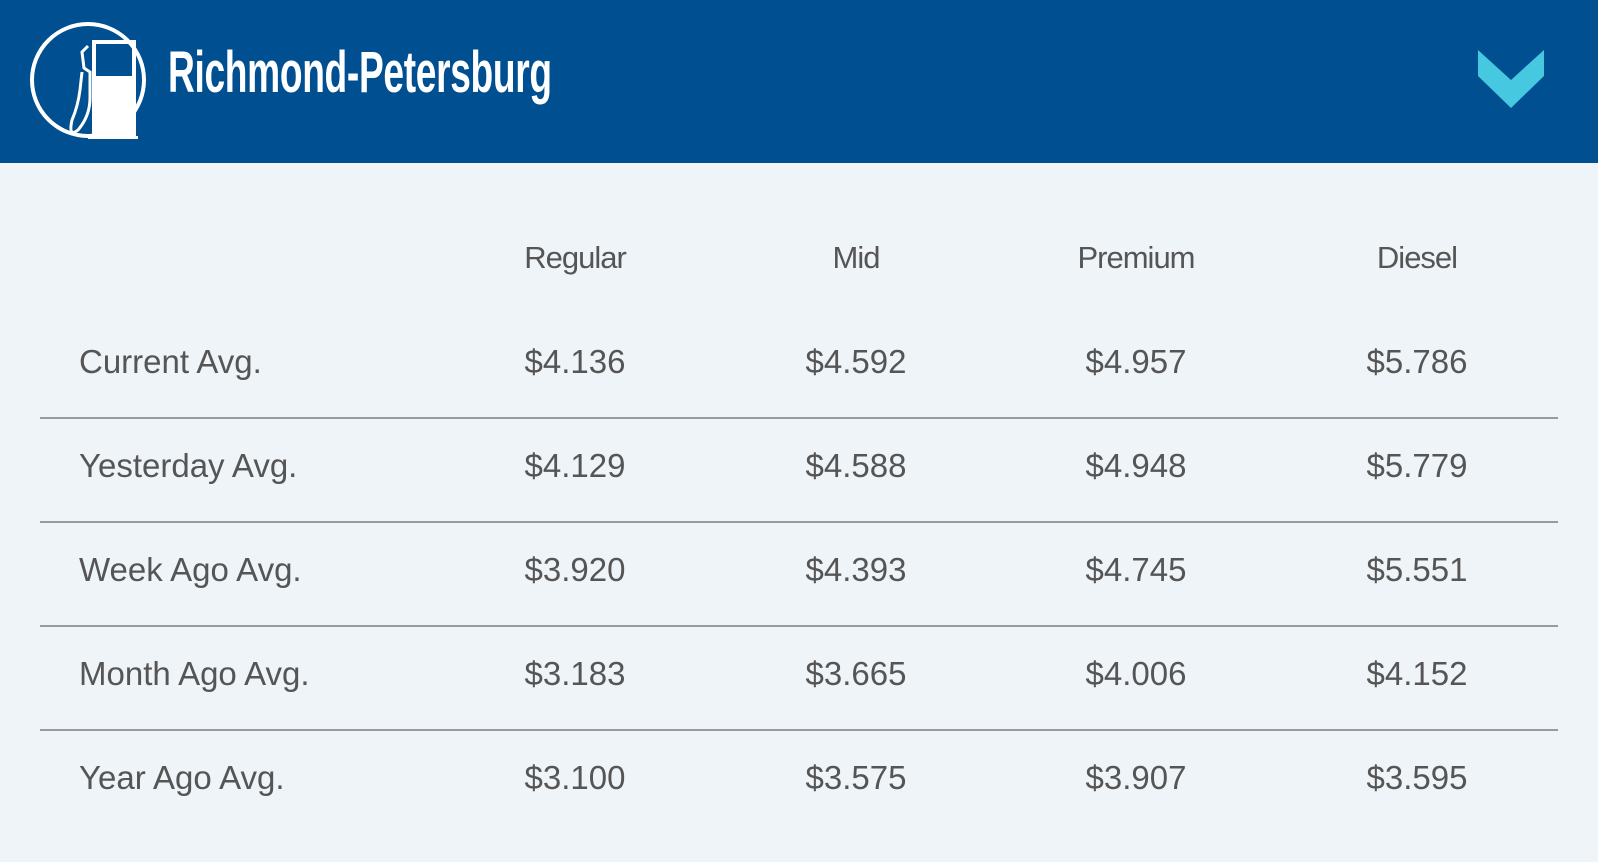 The image size is (1598, 862). I want to click on price-mid: $3.575, so click(856, 777).